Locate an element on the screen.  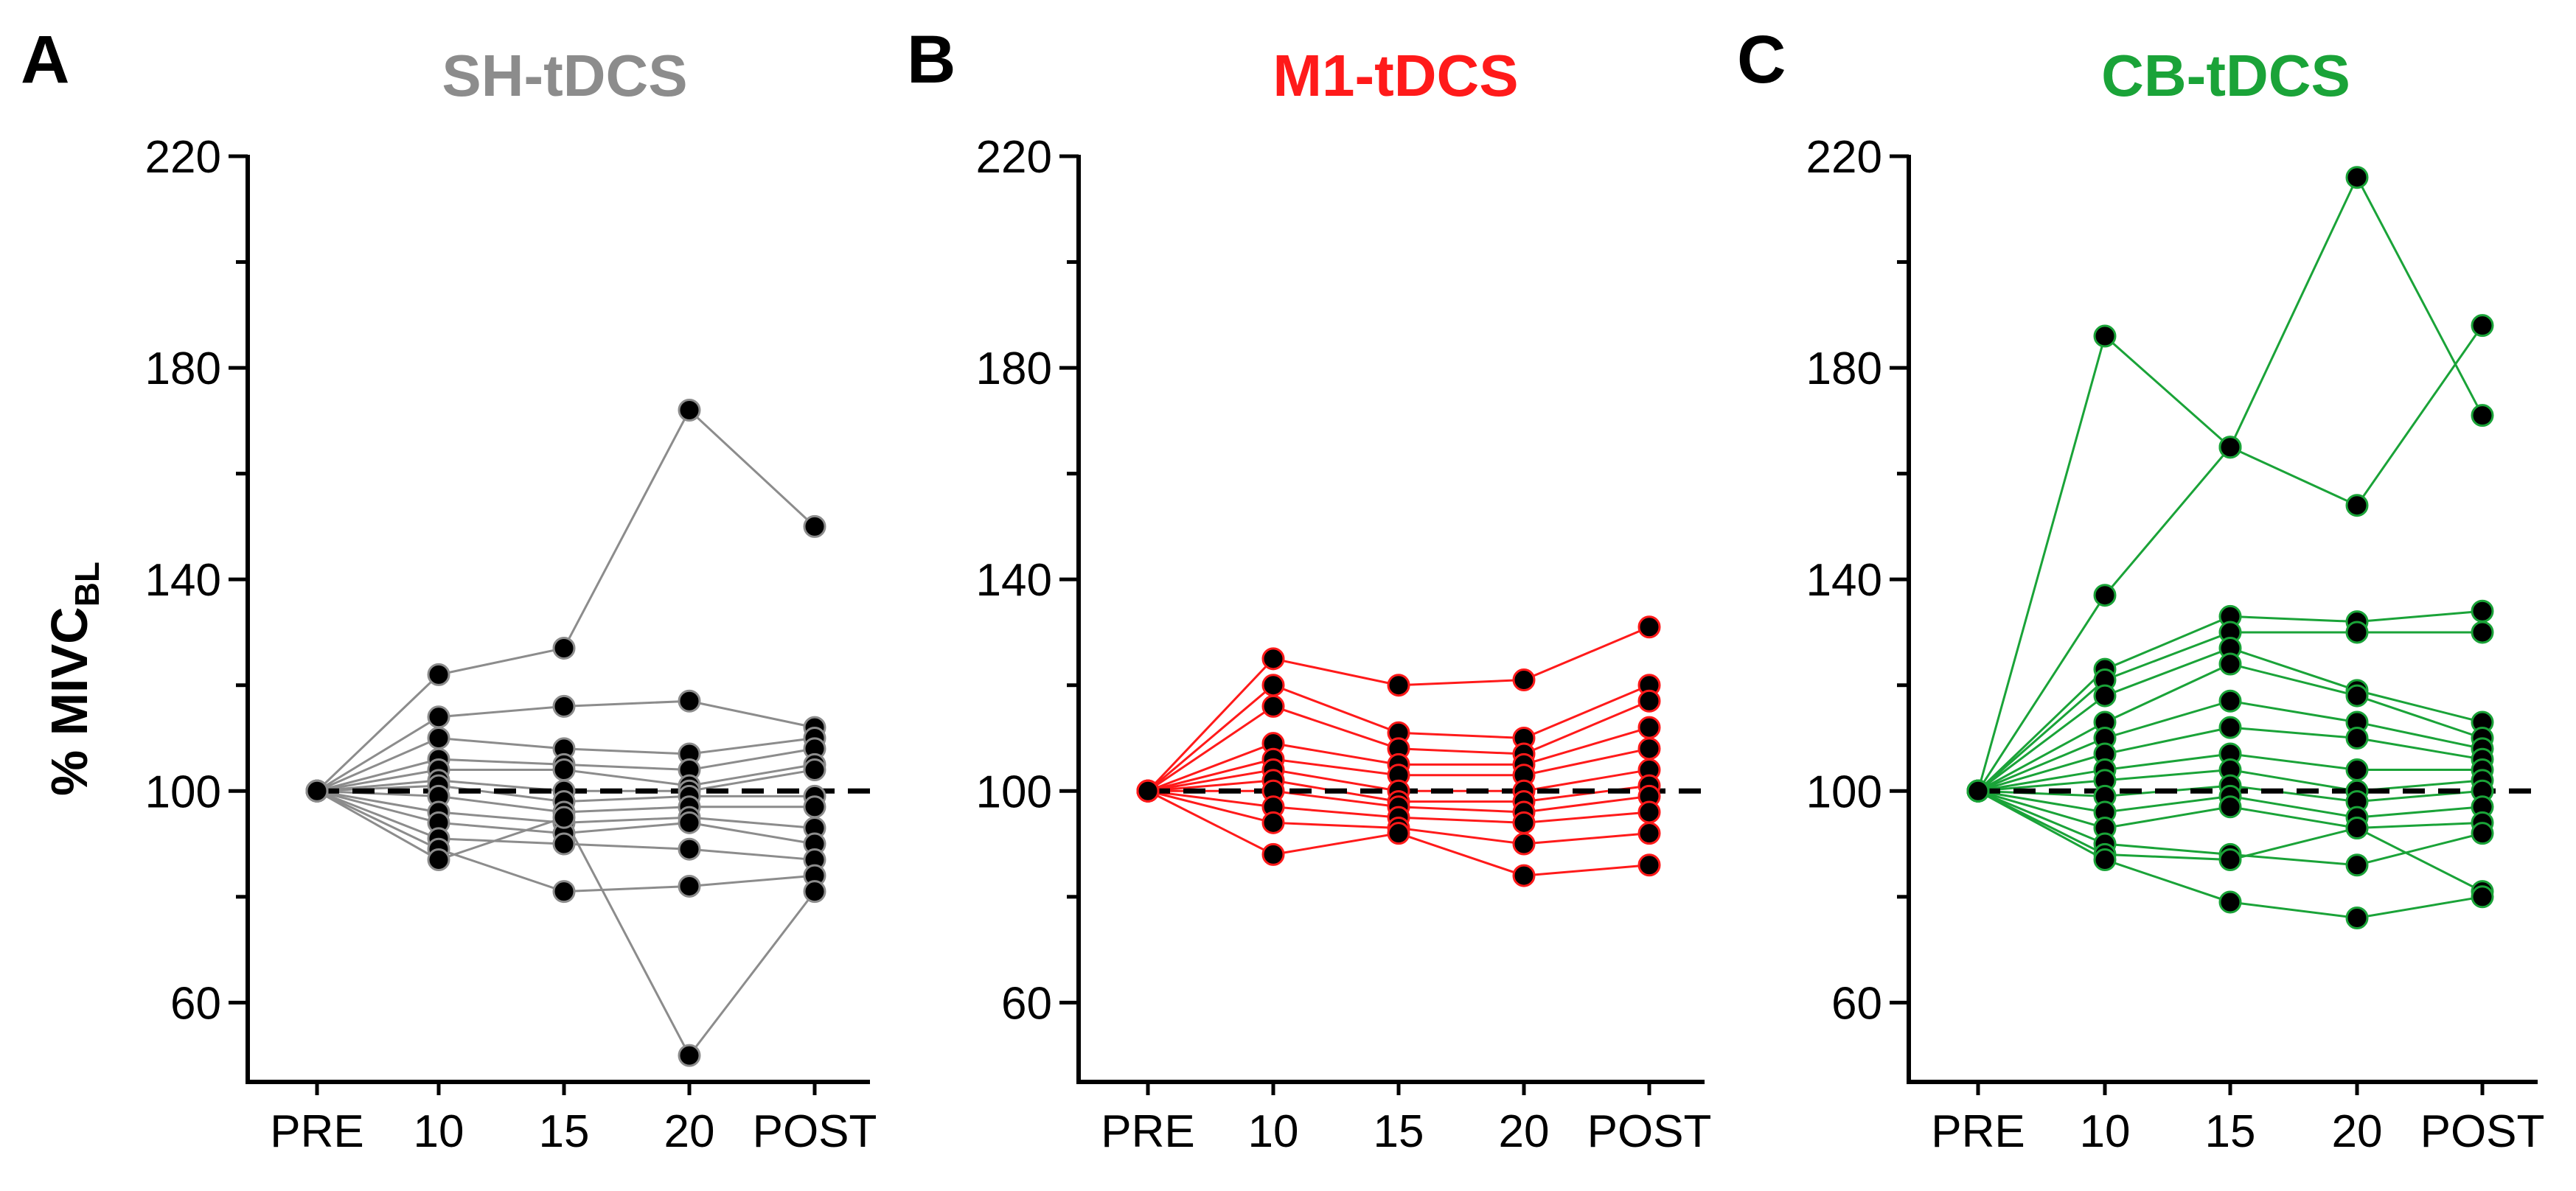
panel-letter: B is located at coordinates (931, 60).